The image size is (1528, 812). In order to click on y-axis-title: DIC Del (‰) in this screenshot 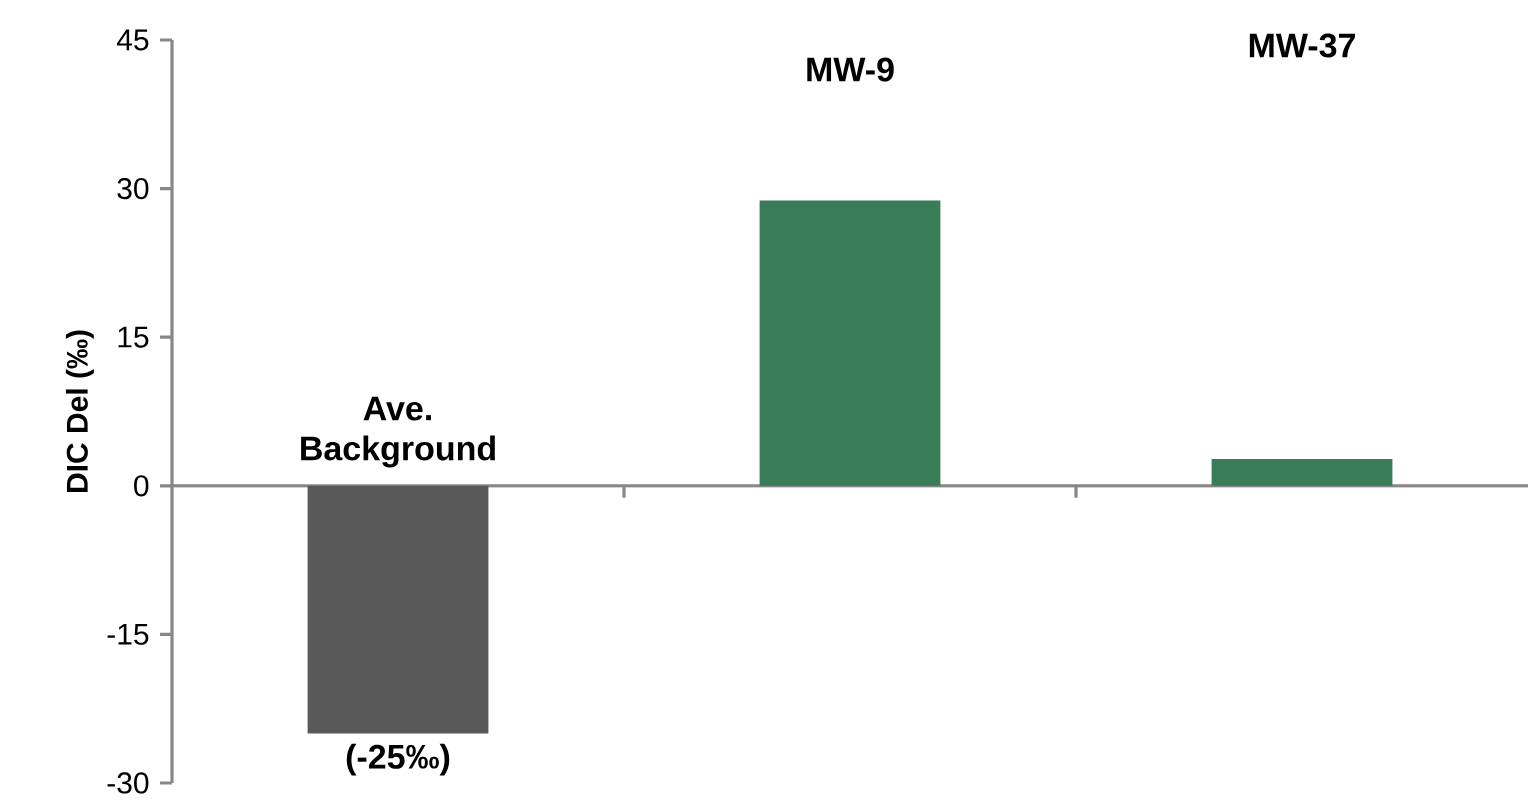, I will do `click(79, 411)`.